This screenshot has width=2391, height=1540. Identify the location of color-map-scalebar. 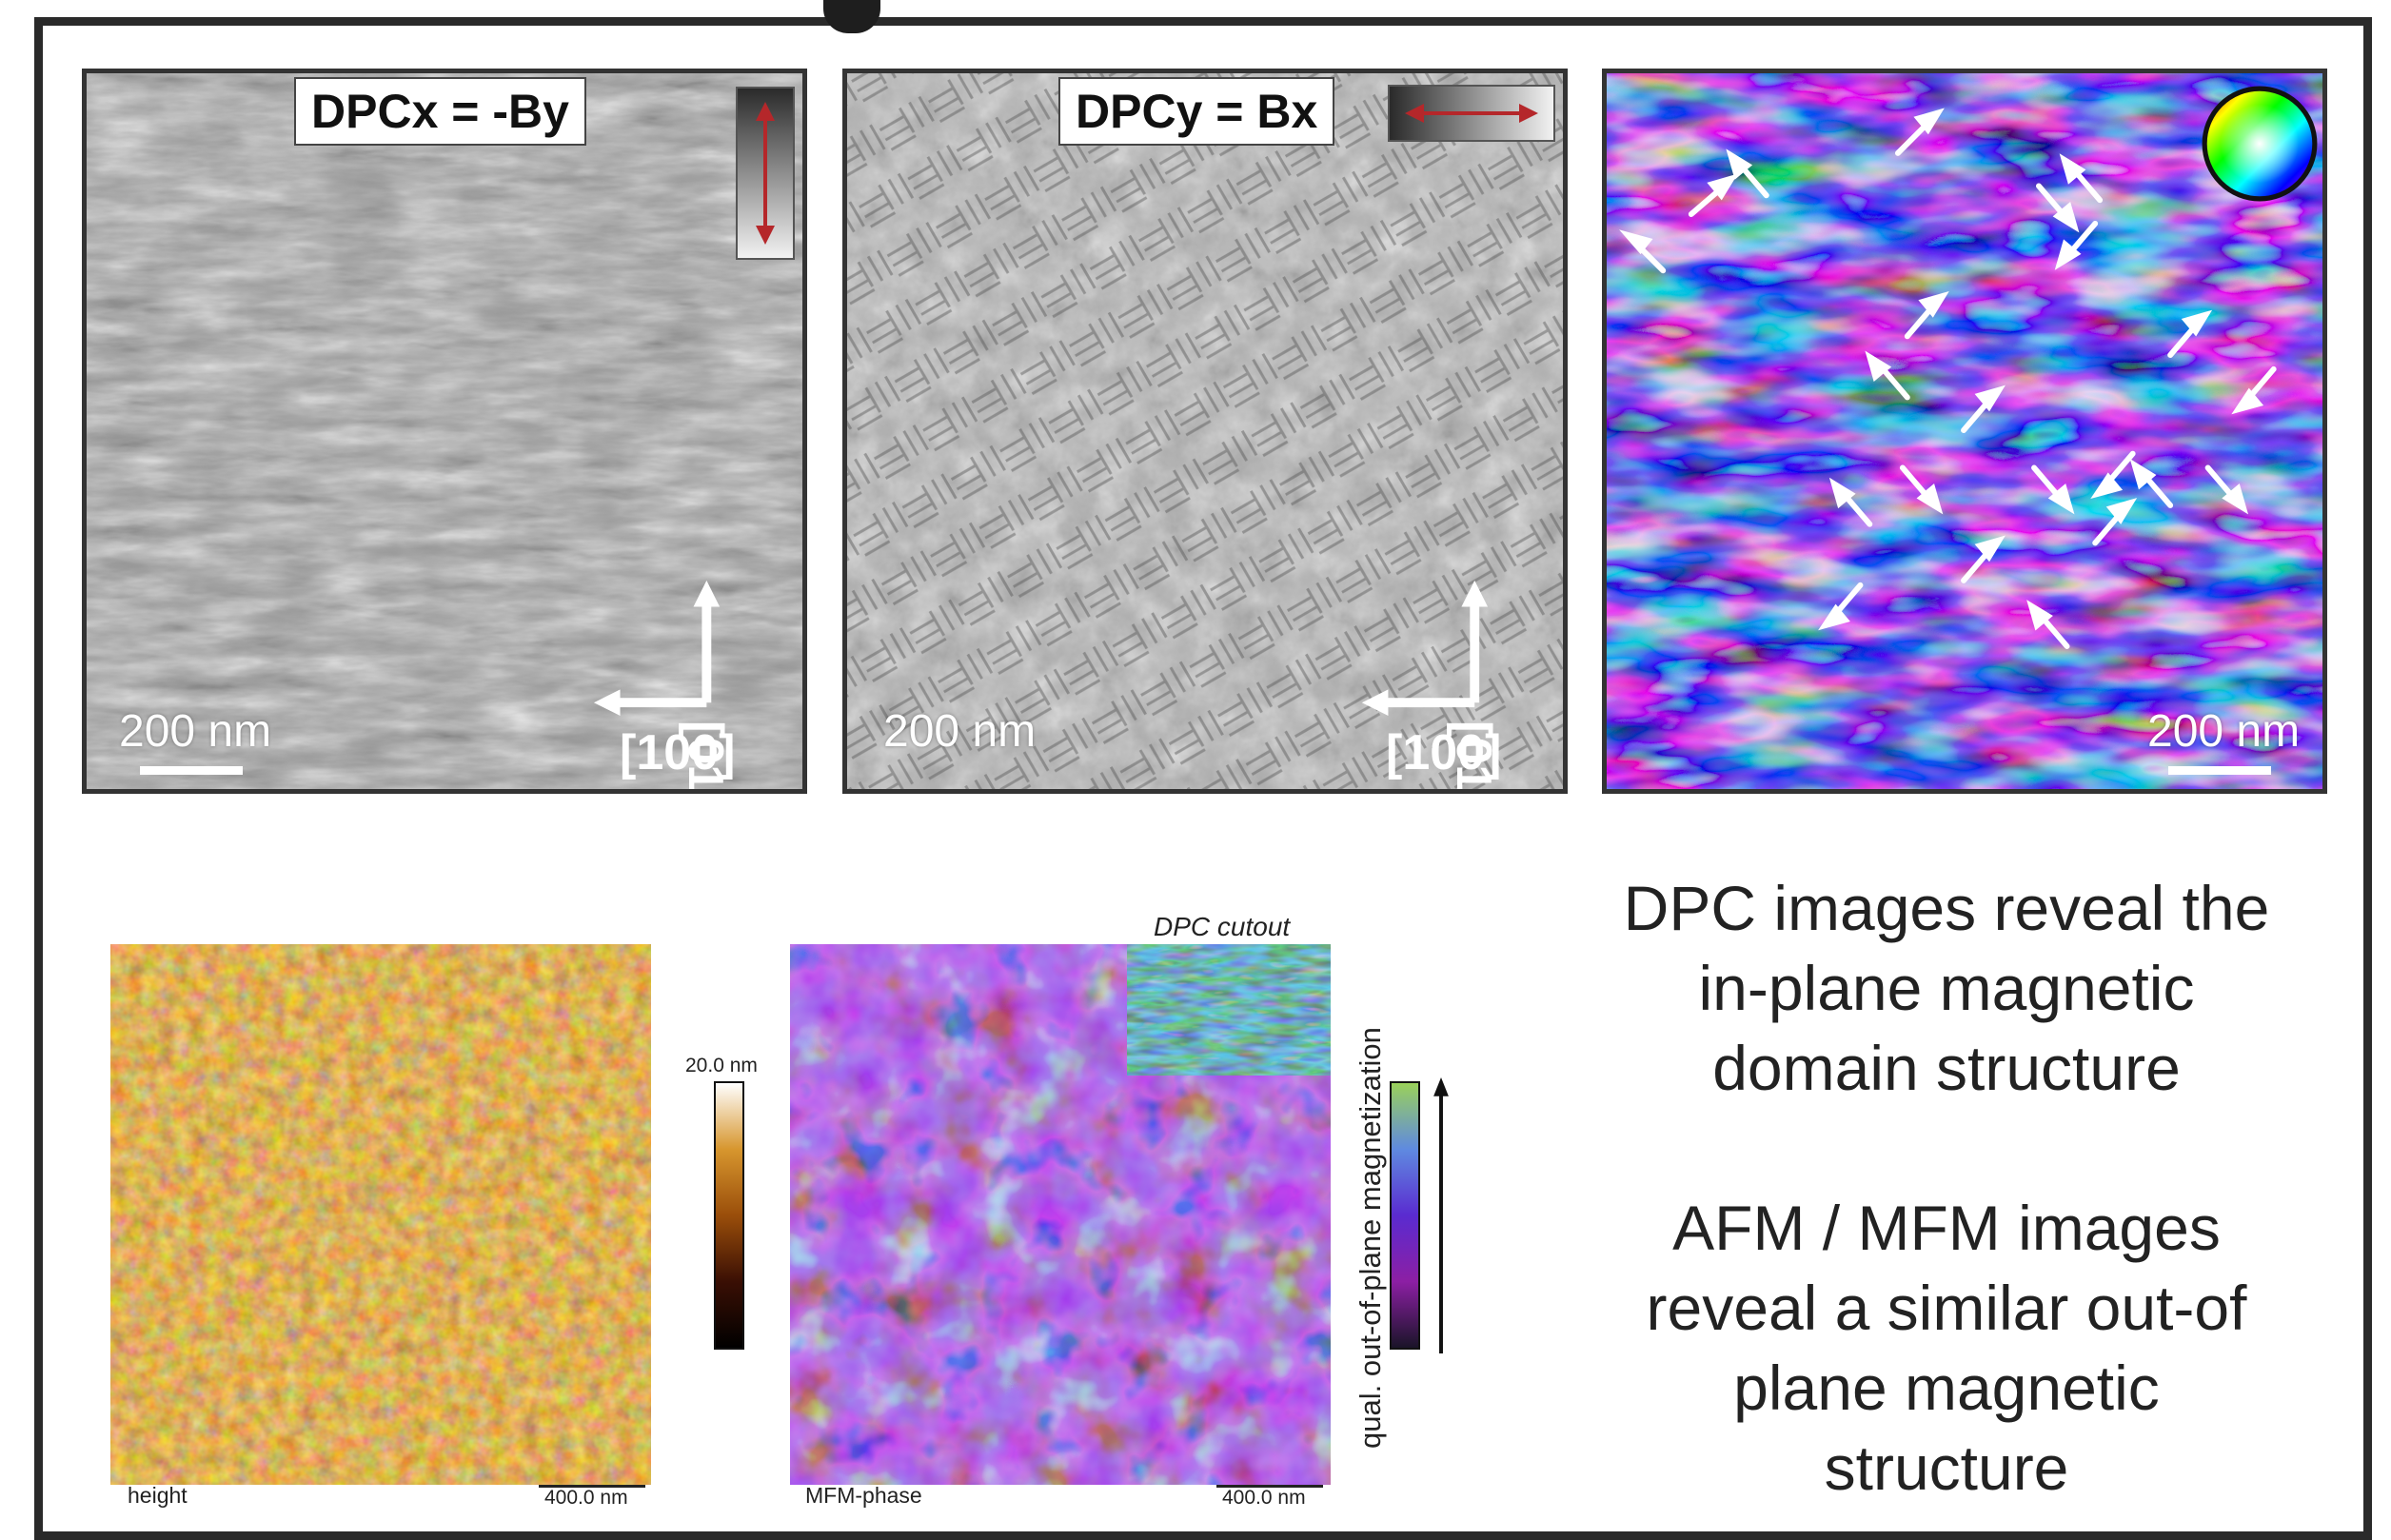
(2219, 770).